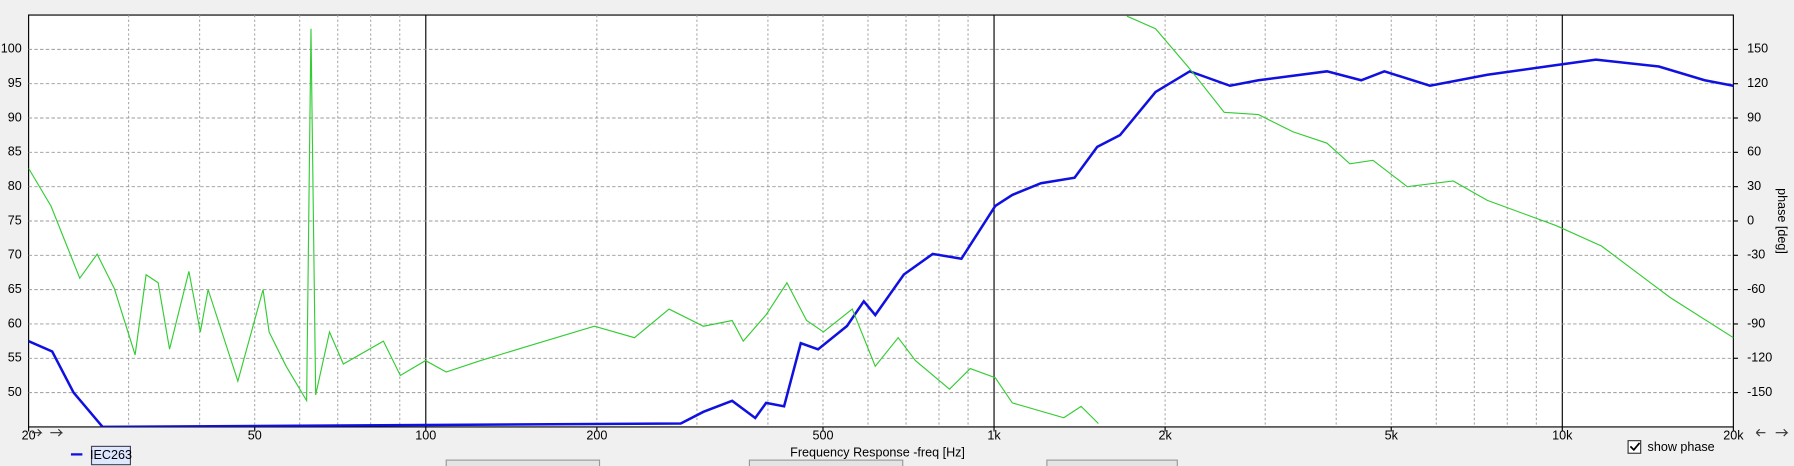 This screenshot has height=466, width=1794. I want to click on legend-label: IEC263, so click(111, 455).